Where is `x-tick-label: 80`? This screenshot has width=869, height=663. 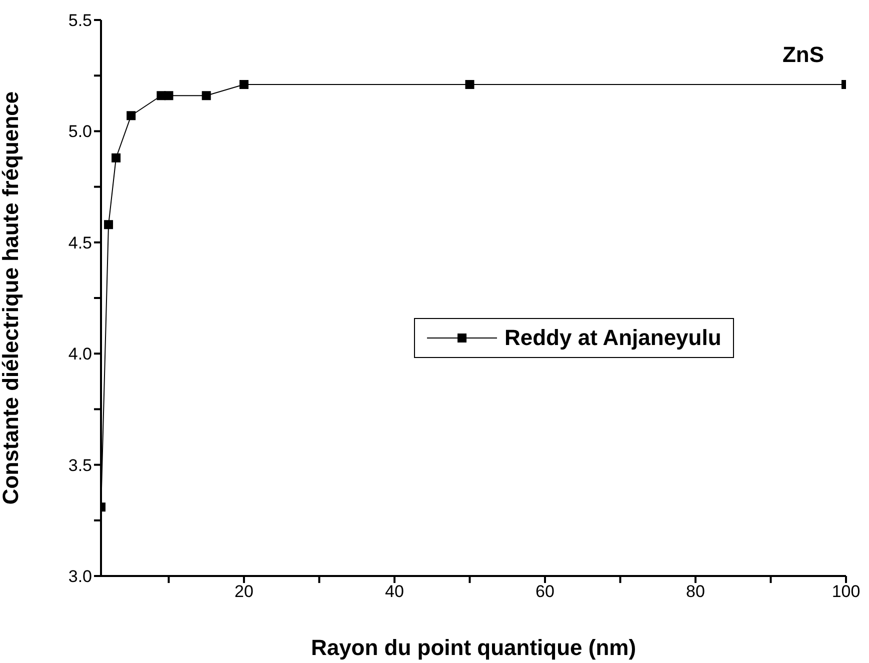
x-tick-label: 80 is located at coordinates (695, 592).